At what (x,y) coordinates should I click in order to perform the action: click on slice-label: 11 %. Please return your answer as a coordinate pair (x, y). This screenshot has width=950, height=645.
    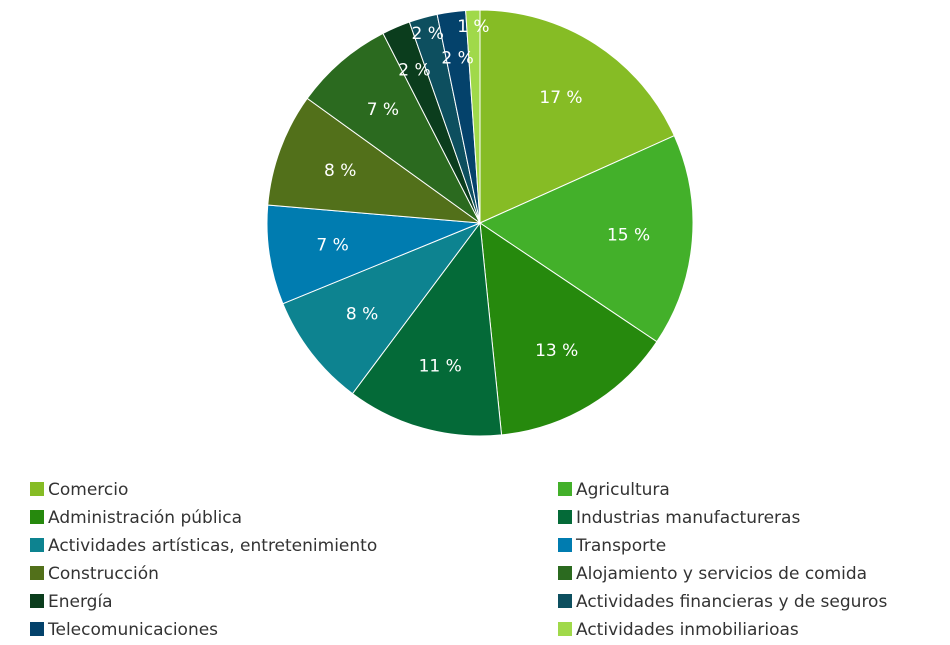
    Looking at the image, I should click on (440, 367).